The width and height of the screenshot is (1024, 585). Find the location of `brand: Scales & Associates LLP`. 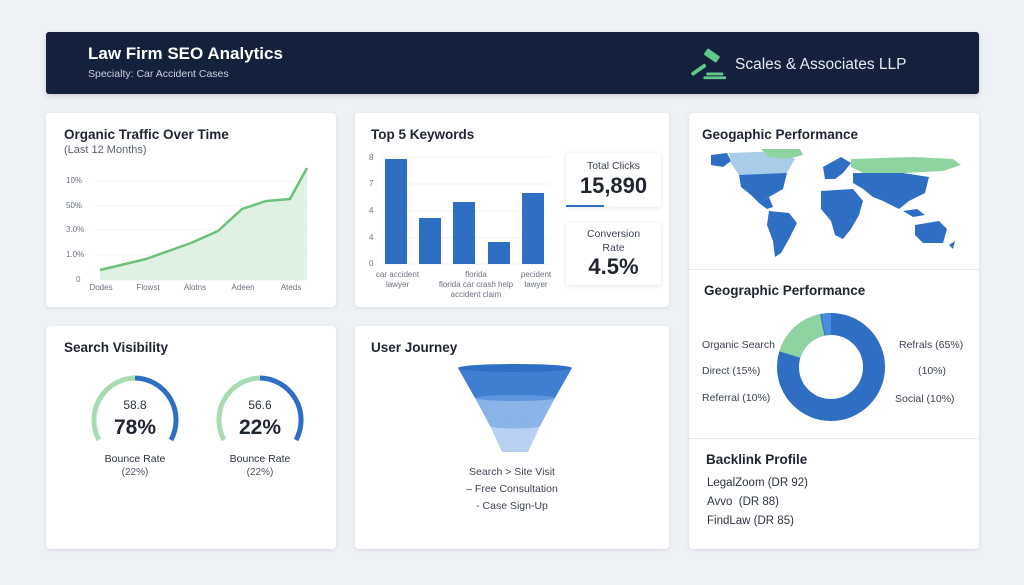

brand: Scales & Associates LLP is located at coordinates (798, 65).